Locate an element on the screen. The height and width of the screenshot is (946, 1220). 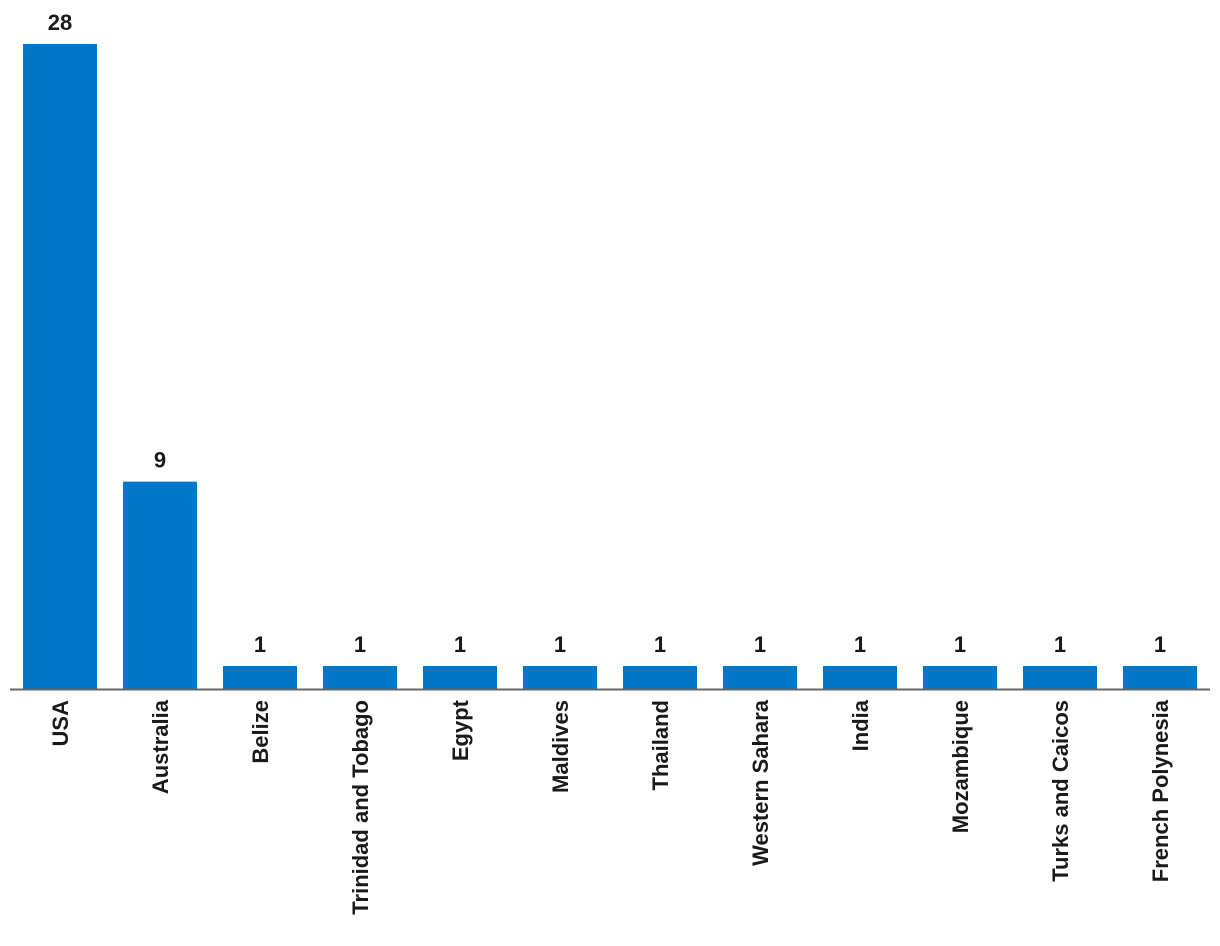
category-label: Australia is located at coordinates (160, 746).